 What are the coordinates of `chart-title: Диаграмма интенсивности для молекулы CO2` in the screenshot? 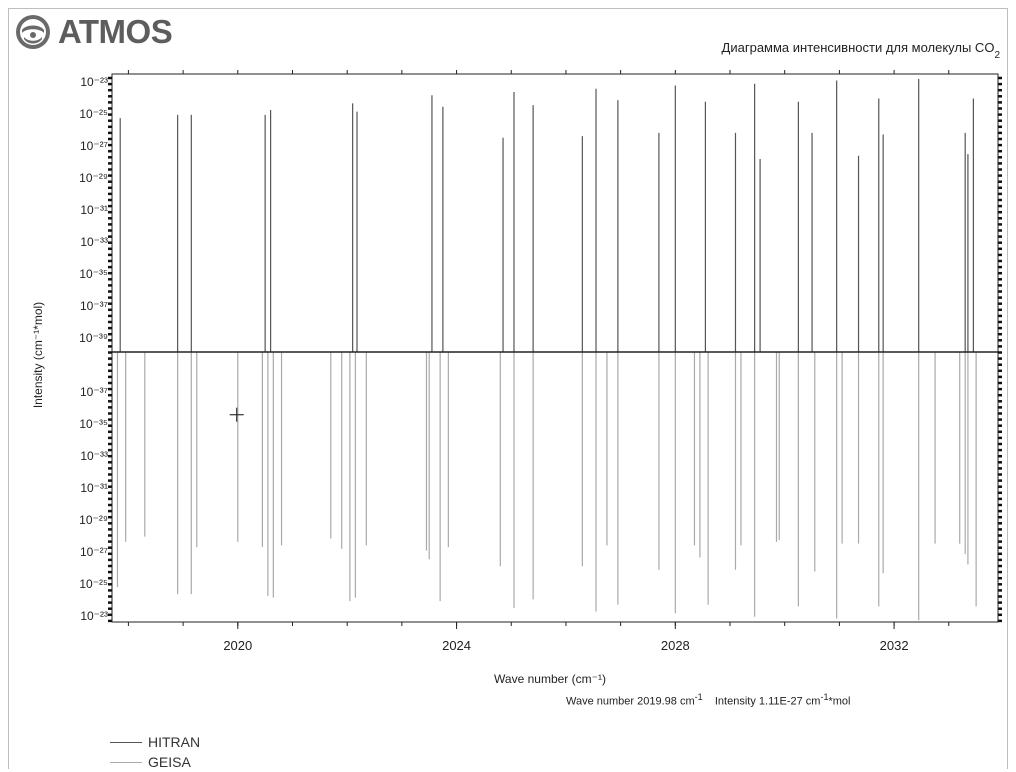 It's located at (861, 50).